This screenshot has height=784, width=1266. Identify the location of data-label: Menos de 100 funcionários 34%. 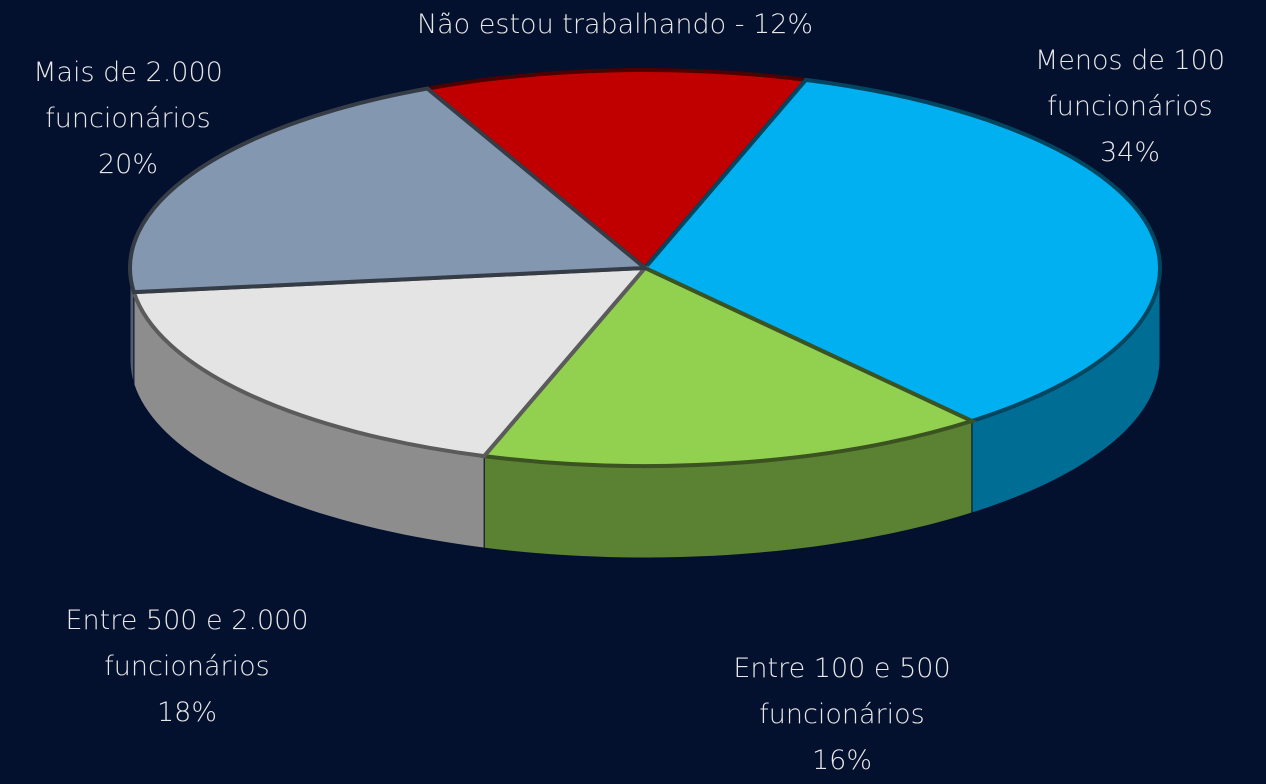
(1130, 107).